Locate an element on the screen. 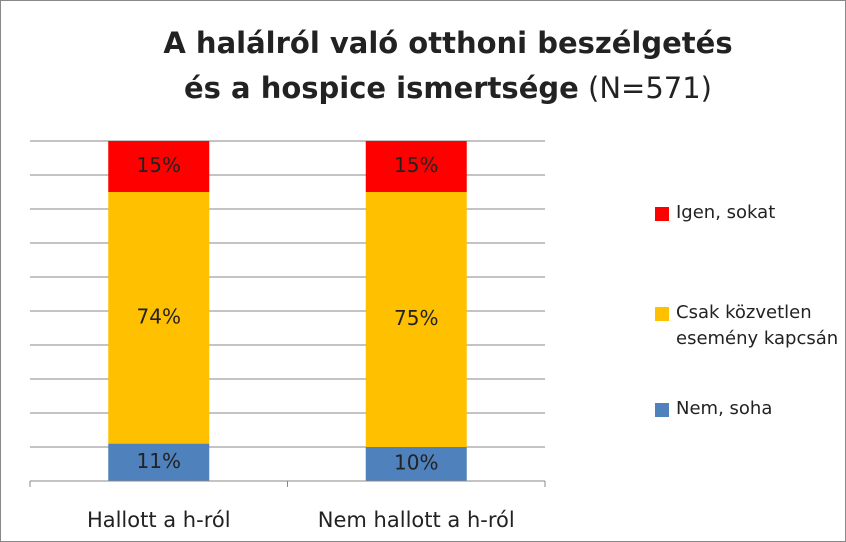 This screenshot has height=542, width=846. chart-title: és a hospice ismertsége (N=571) is located at coordinates (448, 88).